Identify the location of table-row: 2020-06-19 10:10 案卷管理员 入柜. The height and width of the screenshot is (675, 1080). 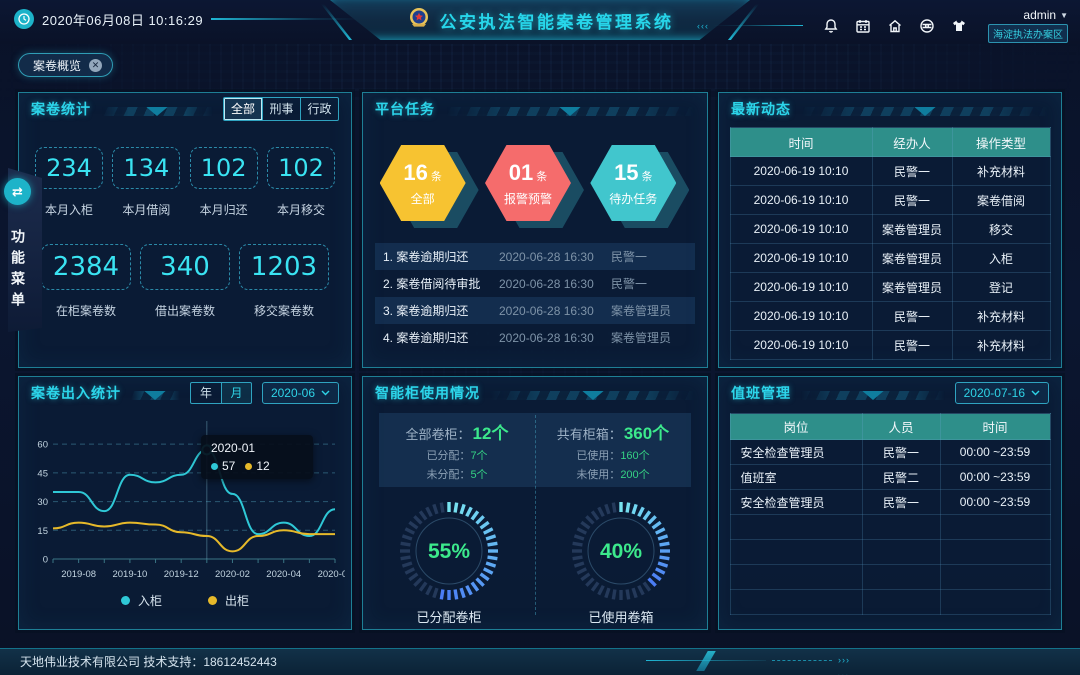
(890, 258).